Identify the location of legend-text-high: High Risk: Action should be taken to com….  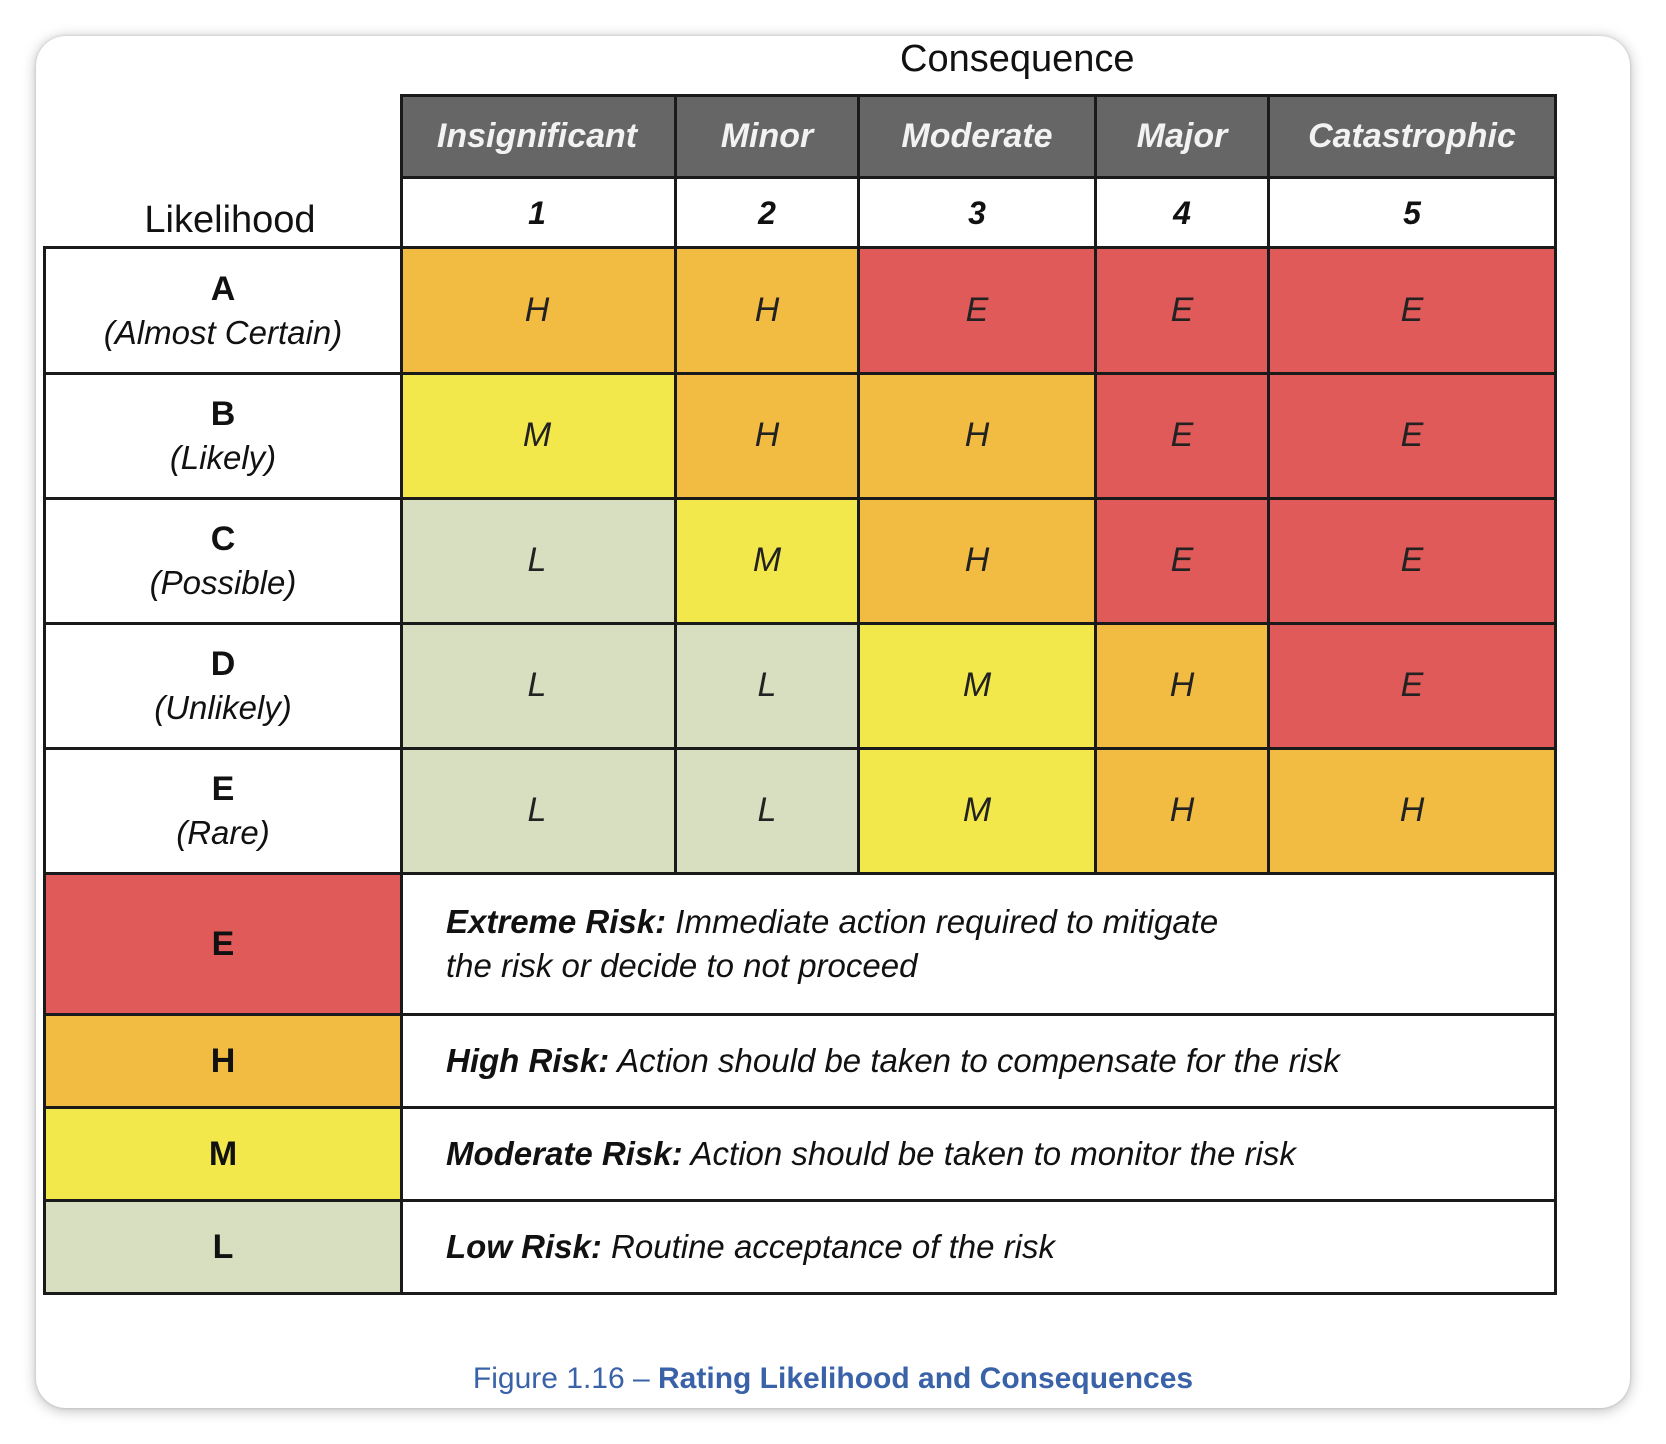
(1026, 1061).